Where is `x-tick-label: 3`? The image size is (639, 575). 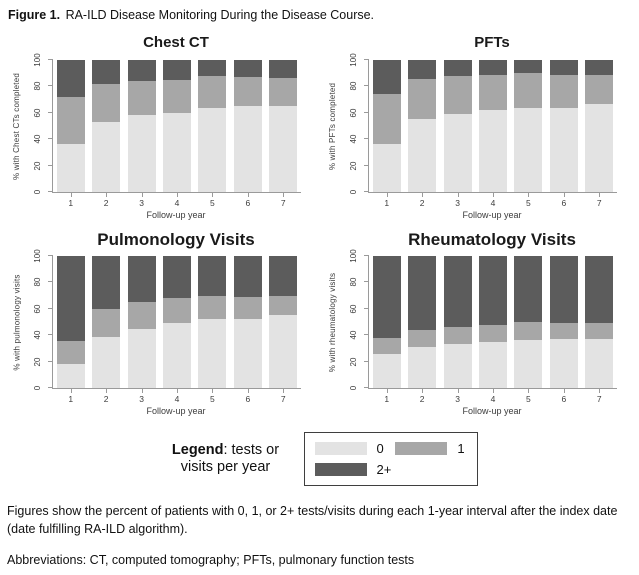 x-tick-label: 3 is located at coordinates (457, 203).